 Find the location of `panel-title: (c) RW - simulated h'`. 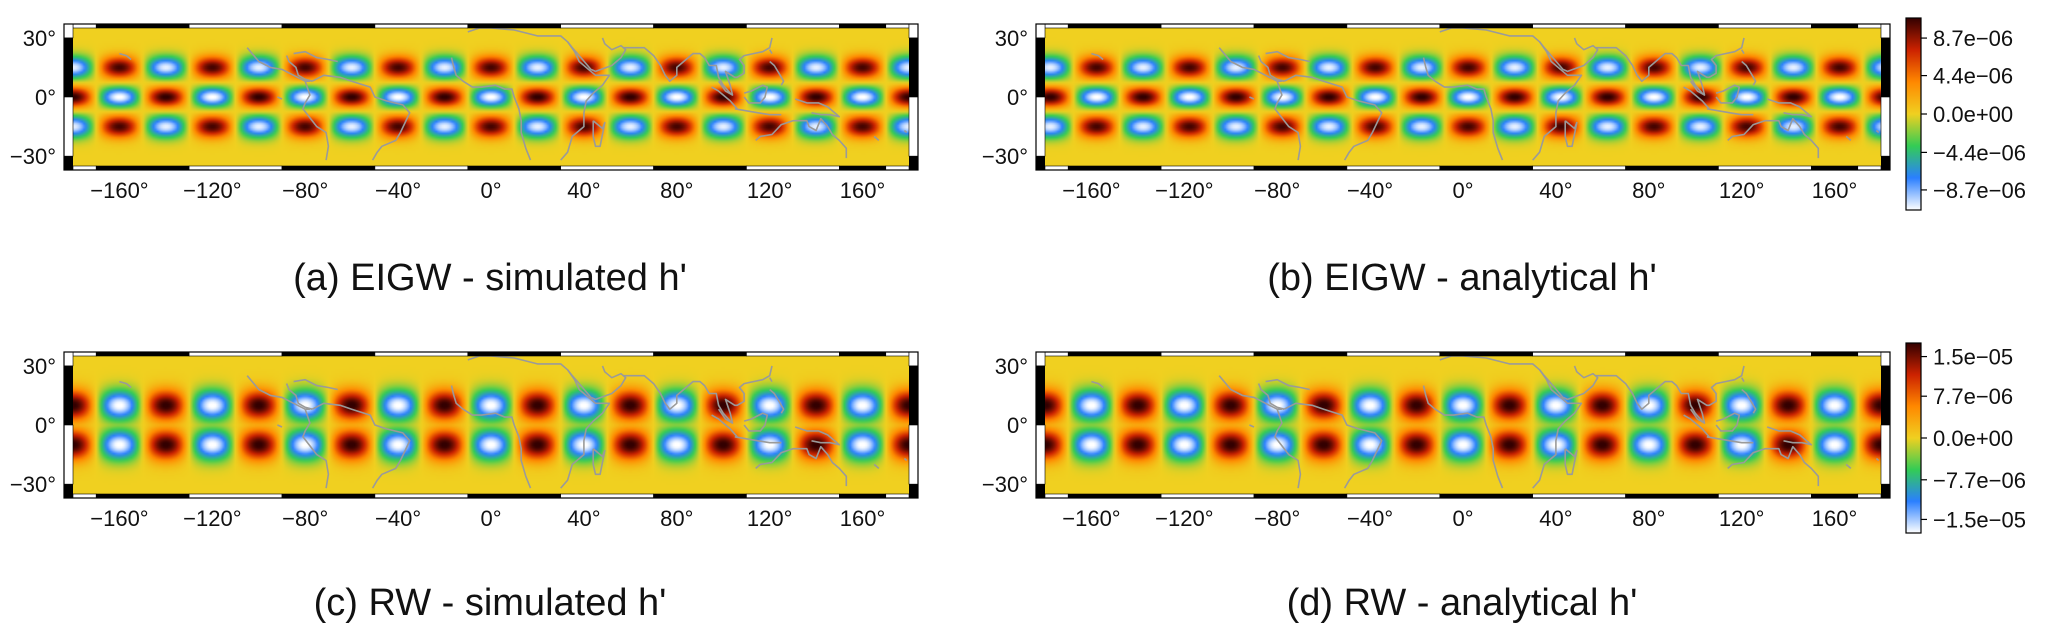

panel-title: (c) RW - simulated h' is located at coordinates (490, 603).